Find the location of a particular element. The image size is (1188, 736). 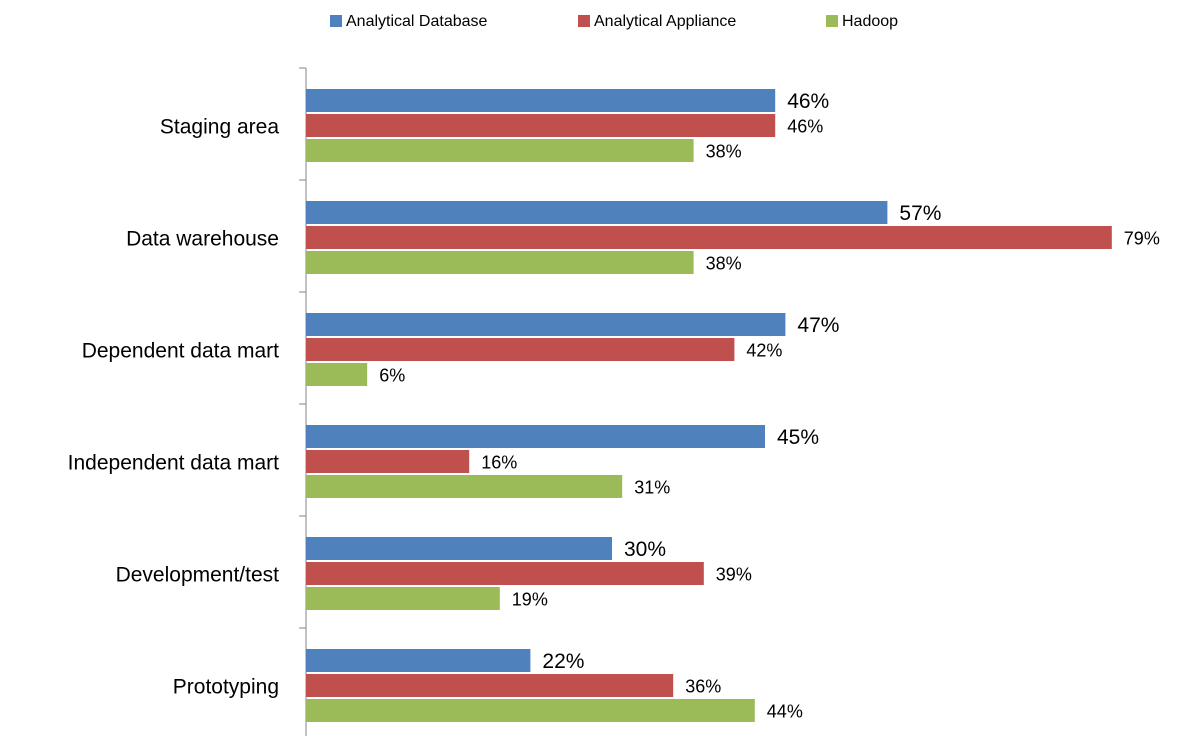

data-label: 45% is located at coordinates (798, 437).